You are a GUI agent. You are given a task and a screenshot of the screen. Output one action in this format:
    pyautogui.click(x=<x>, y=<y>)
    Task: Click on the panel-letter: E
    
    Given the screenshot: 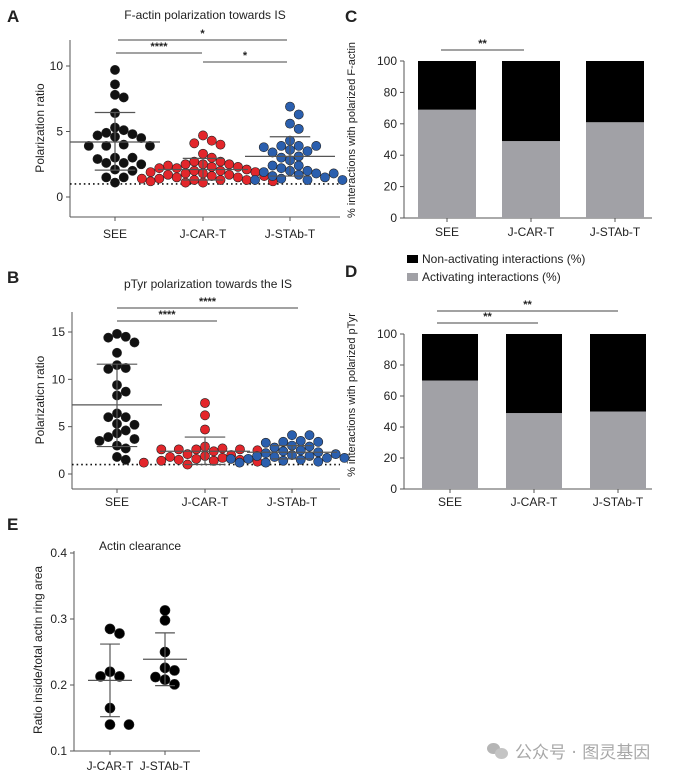 What is the action you would take?
    pyautogui.click(x=12, y=524)
    